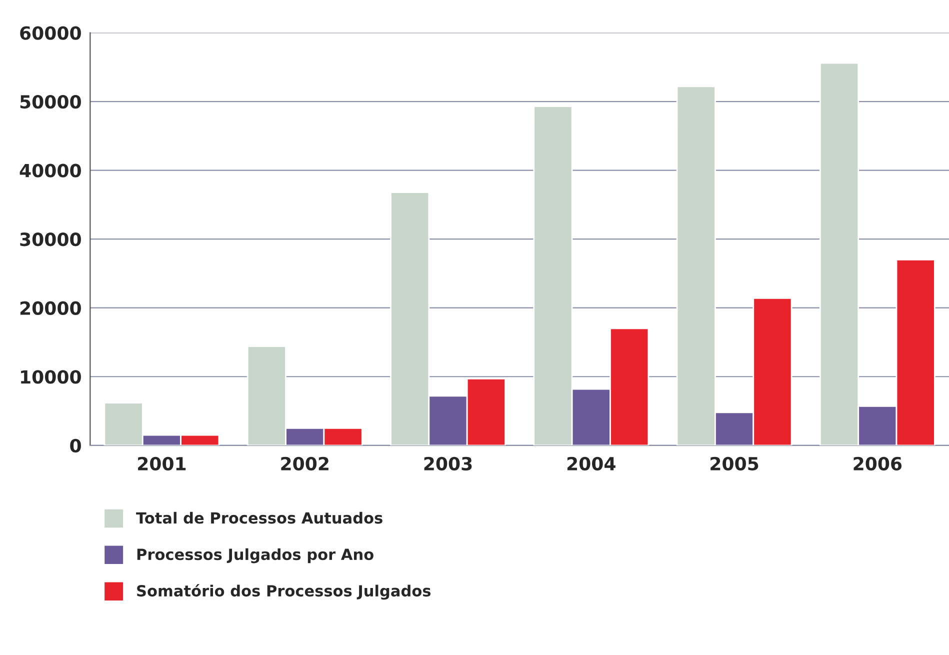 The image size is (949, 655). I want to click on y-tick-label: 40000, so click(50, 171).